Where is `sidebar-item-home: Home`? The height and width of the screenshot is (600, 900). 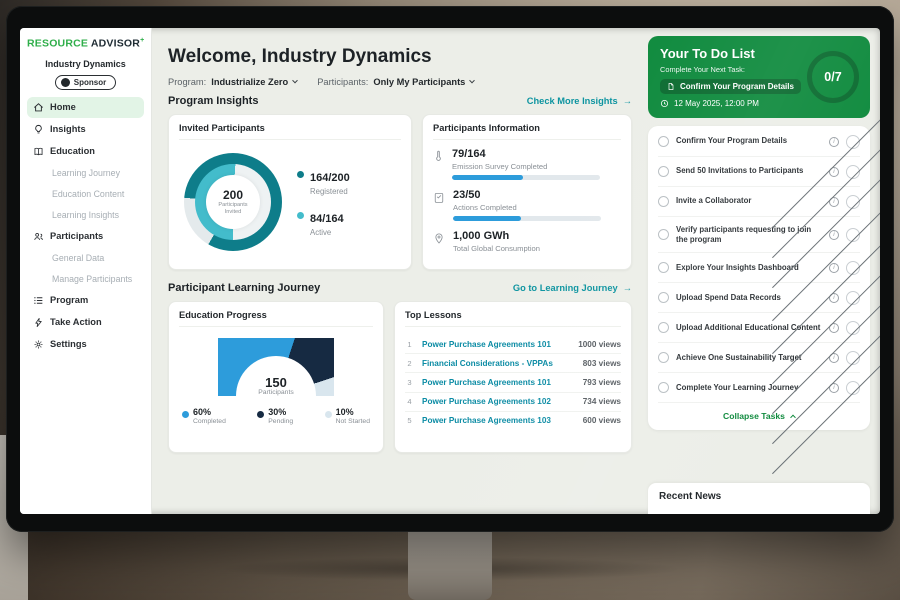 sidebar-item-home: Home is located at coordinates (85, 107).